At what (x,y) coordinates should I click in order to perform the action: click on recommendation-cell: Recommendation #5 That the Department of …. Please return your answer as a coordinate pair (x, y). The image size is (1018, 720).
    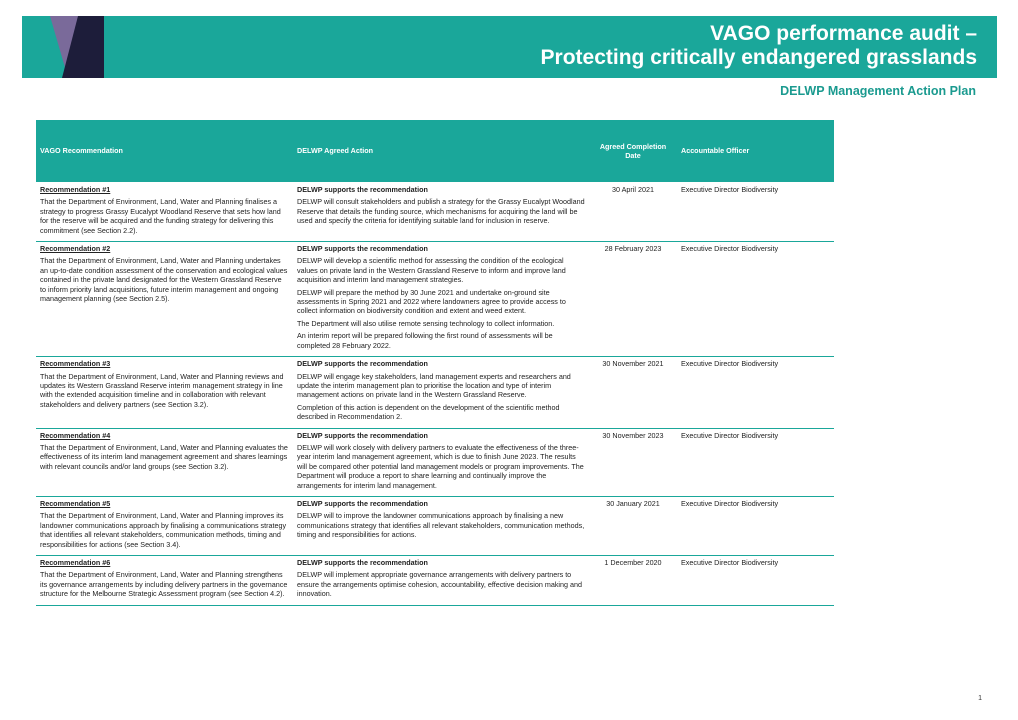
    Looking at the image, I should click on (164, 526).